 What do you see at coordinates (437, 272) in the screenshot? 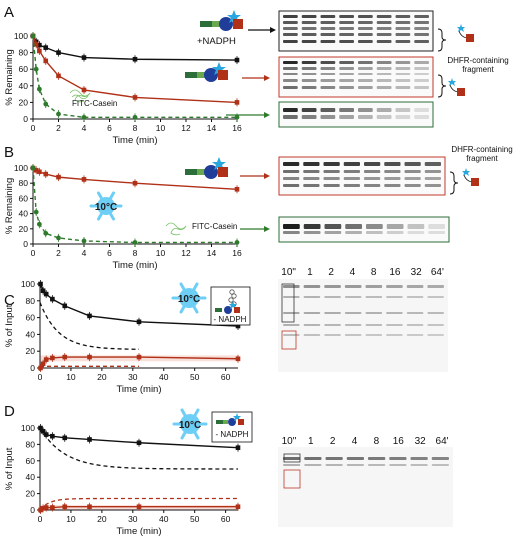
I see `lane-label: 64'` at bounding box center [437, 272].